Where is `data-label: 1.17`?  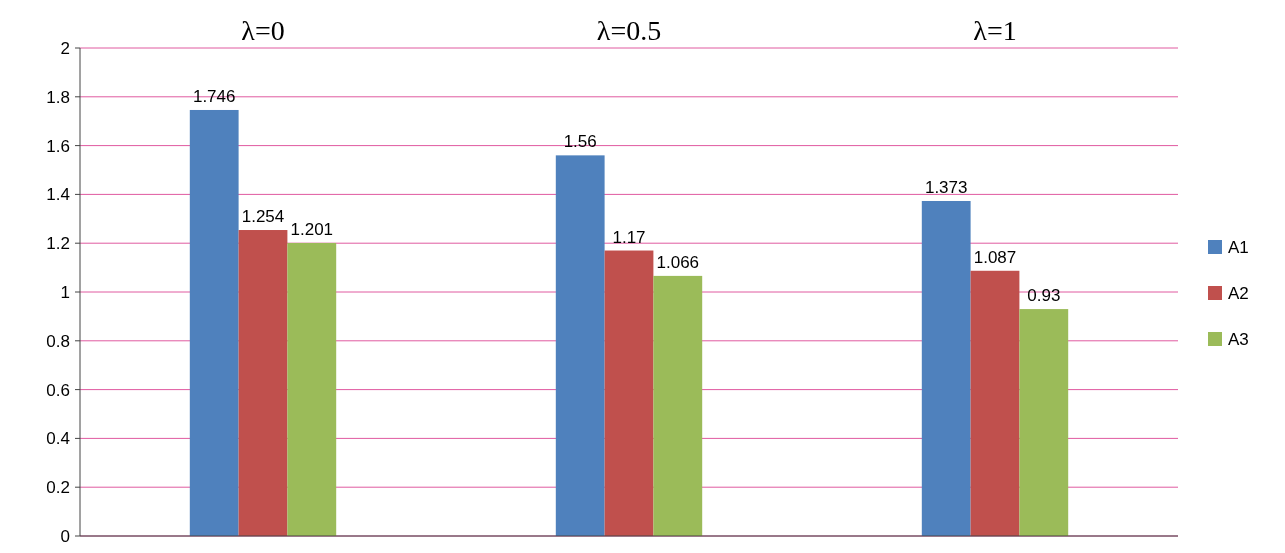
data-label: 1.17 is located at coordinates (629, 237).